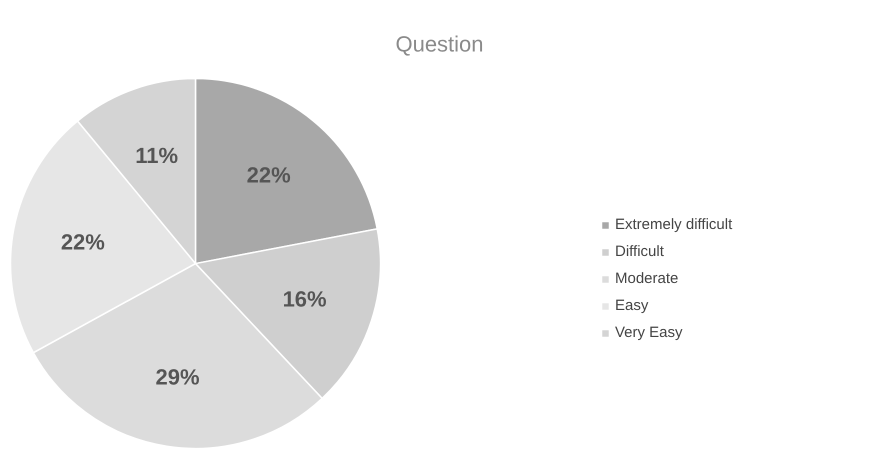 The image size is (878, 461). Describe the element at coordinates (156, 155) in the screenshot. I see `data-label: 11%` at that location.